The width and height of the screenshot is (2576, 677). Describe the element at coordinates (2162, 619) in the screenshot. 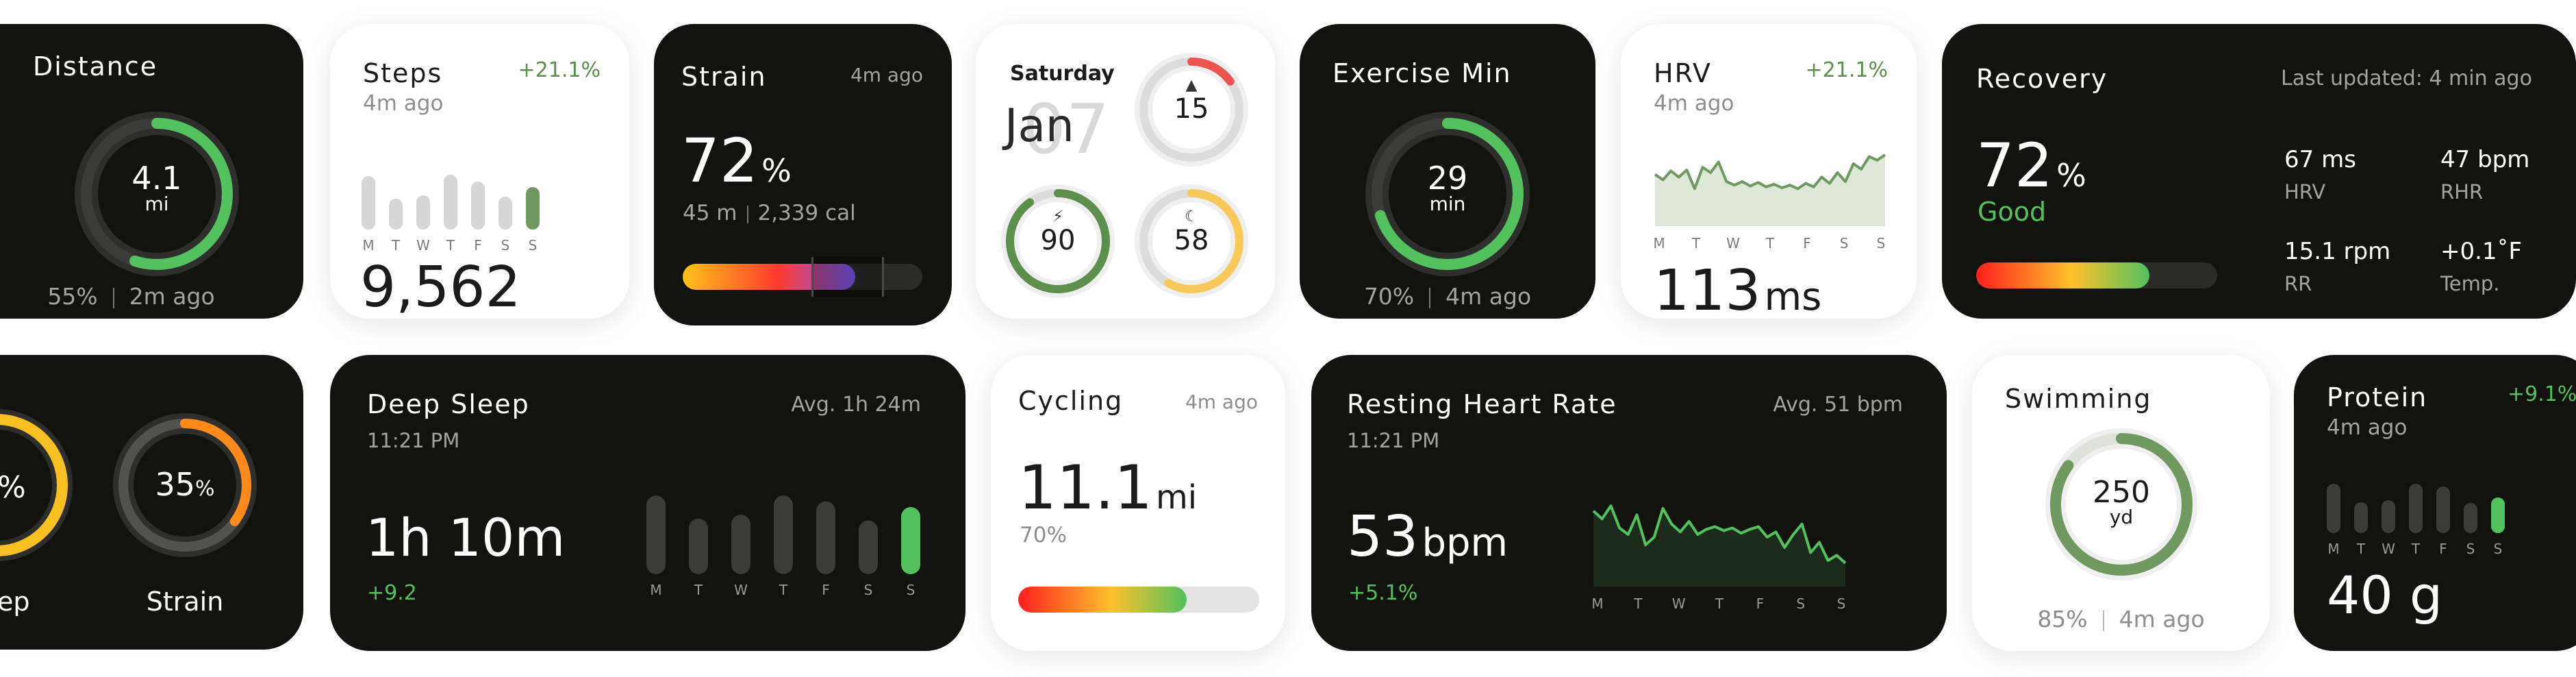

I see `swimming-updated: 4m ago` at that location.